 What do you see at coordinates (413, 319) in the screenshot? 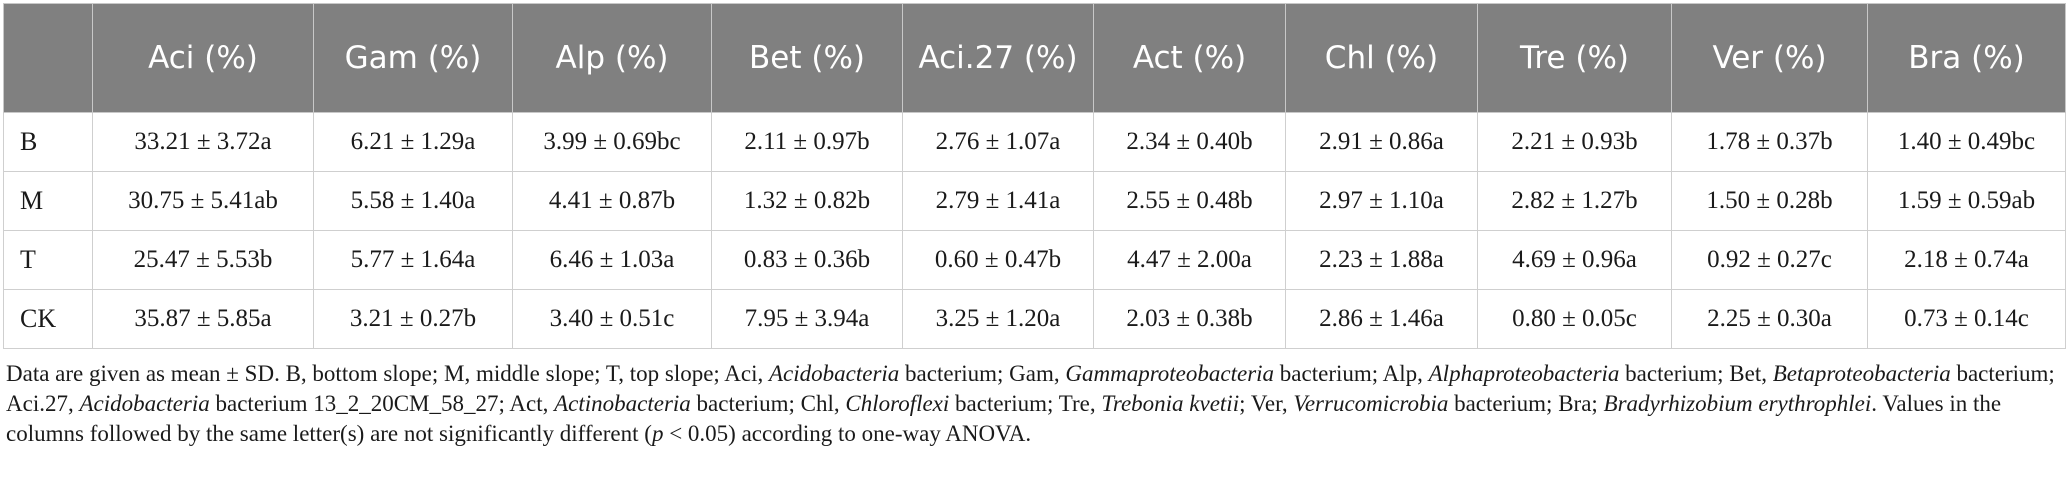
I see `table-cell: 3.21 ± 0.27b` at bounding box center [413, 319].